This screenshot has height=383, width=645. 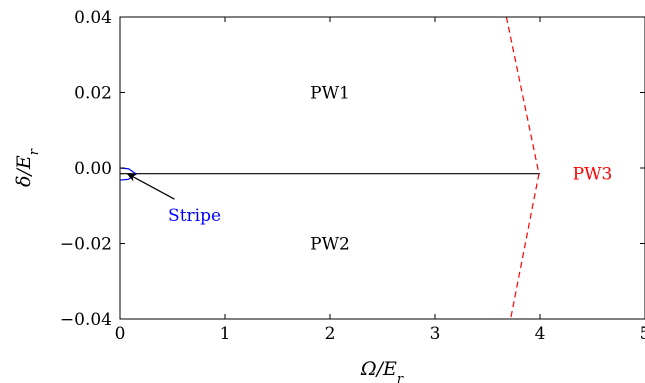 What do you see at coordinates (642, 334) in the screenshot?
I see `x-tick-label: 5` at bounding box center [642, 334].